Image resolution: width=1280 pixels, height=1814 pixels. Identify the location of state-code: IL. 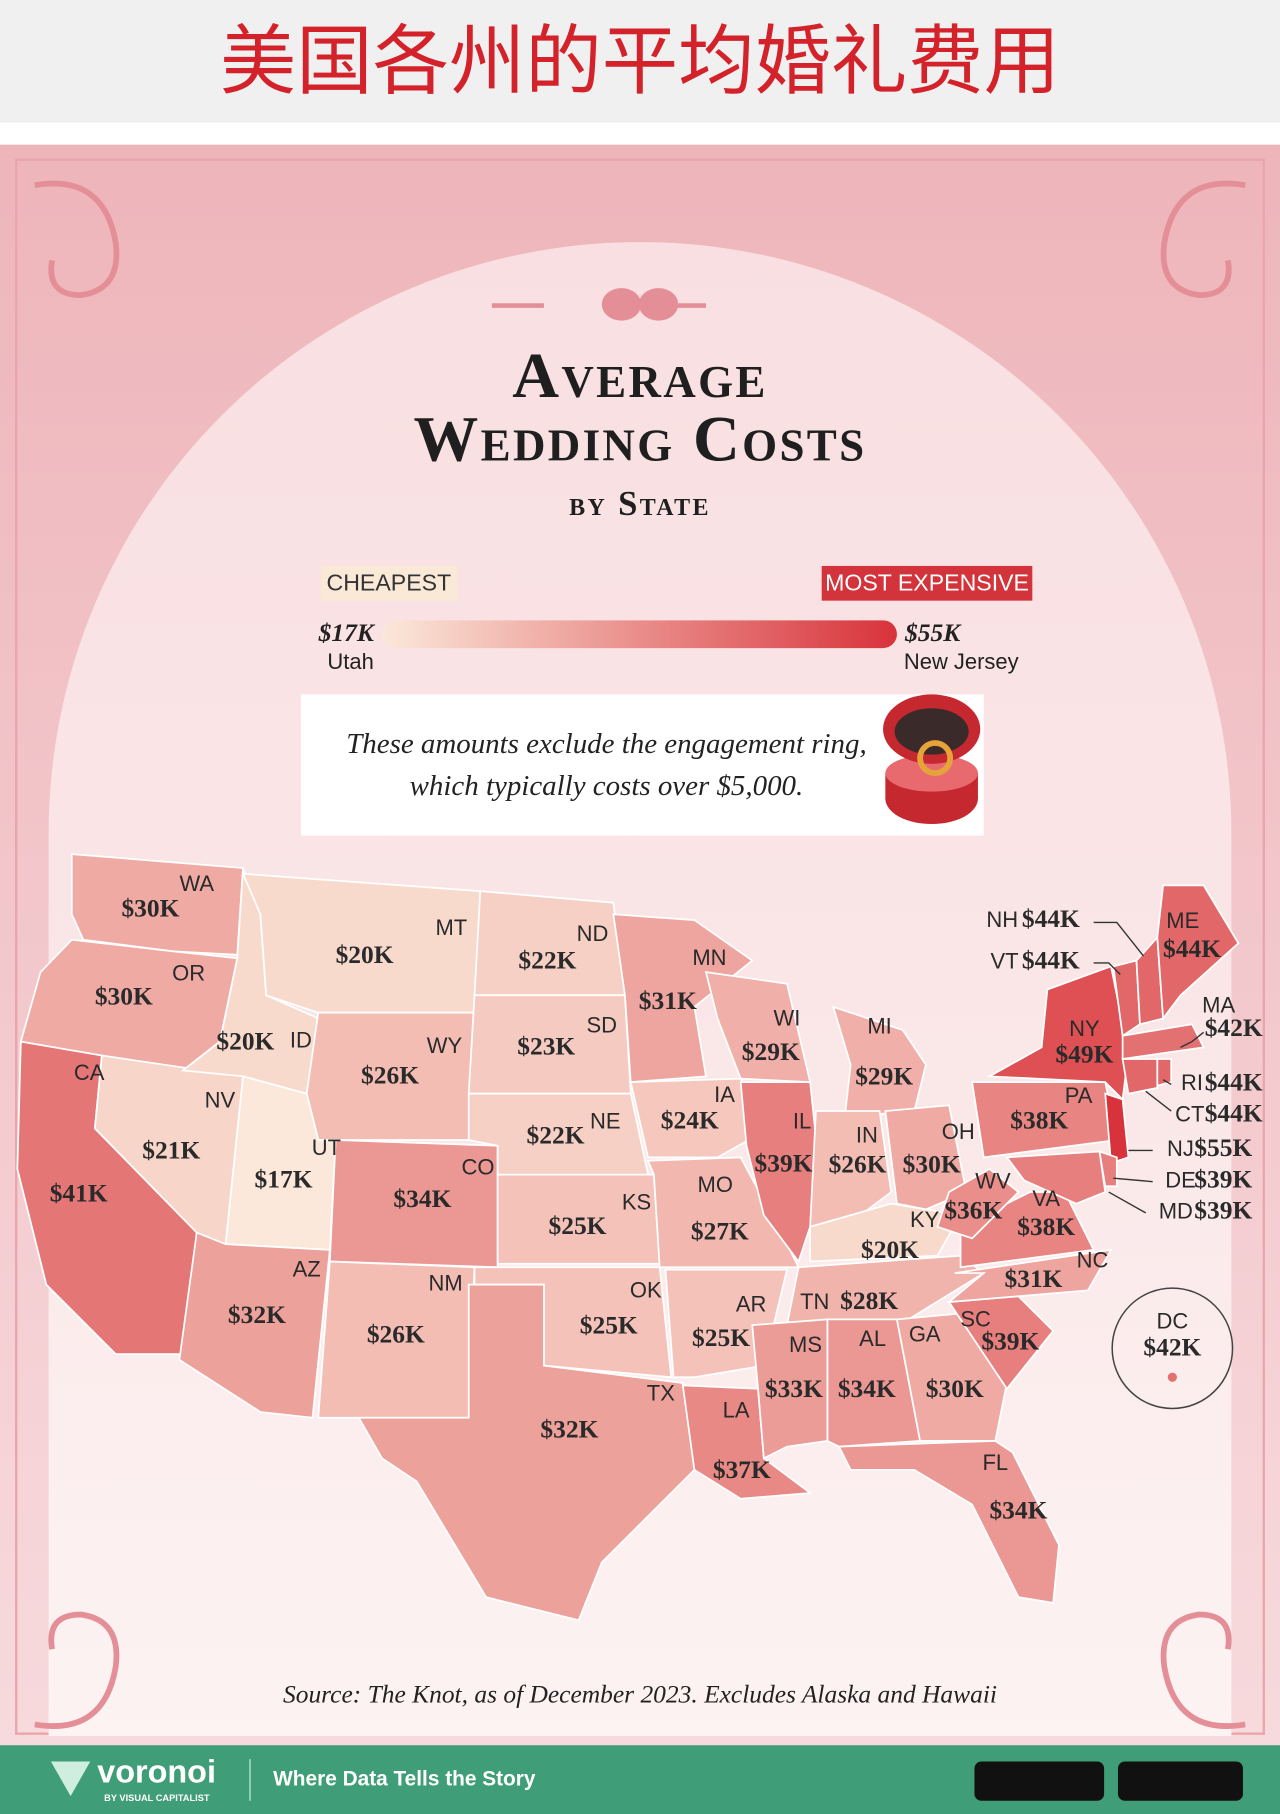
(802, 1120).